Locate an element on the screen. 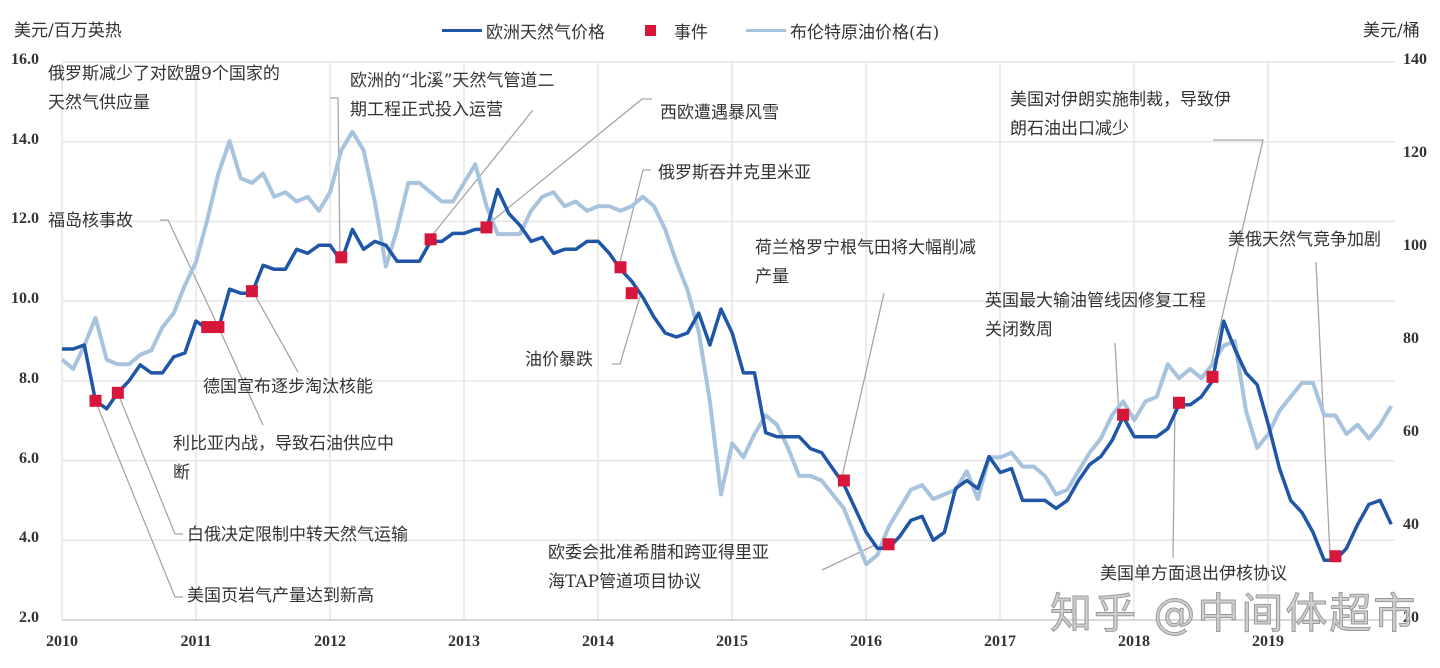 The width and height of the screenshot is (1440, 668). y-left-tick: 10.0 is located at coordinates (25, 299).